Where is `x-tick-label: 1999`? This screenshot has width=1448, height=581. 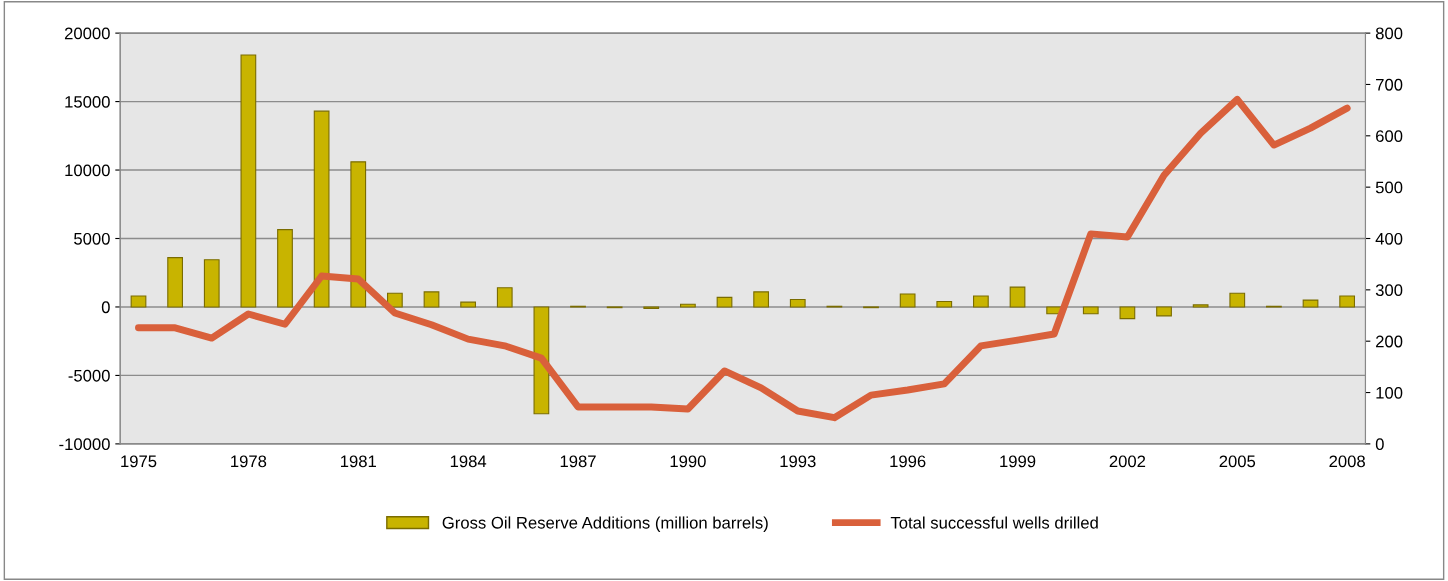 x-tick-label: 1999 is located at coordinates (1018, 461).